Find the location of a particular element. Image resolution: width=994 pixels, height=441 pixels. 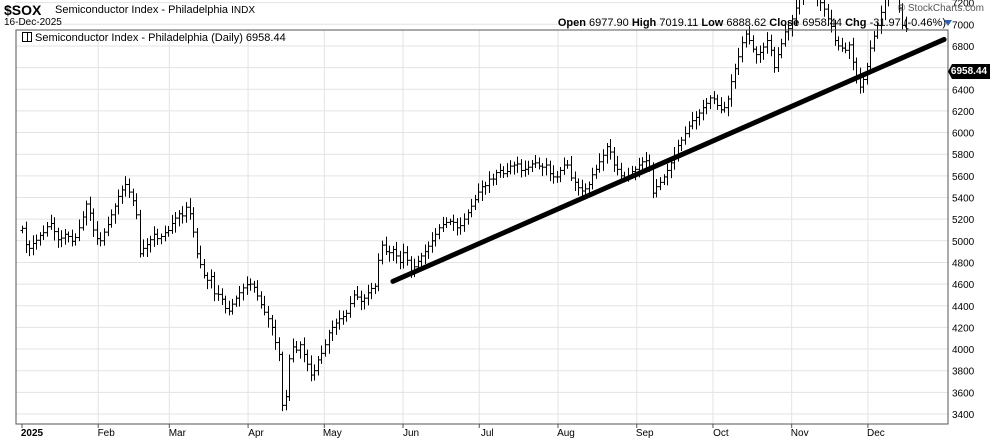

close-label: Close is located at coordinates (784, 23).